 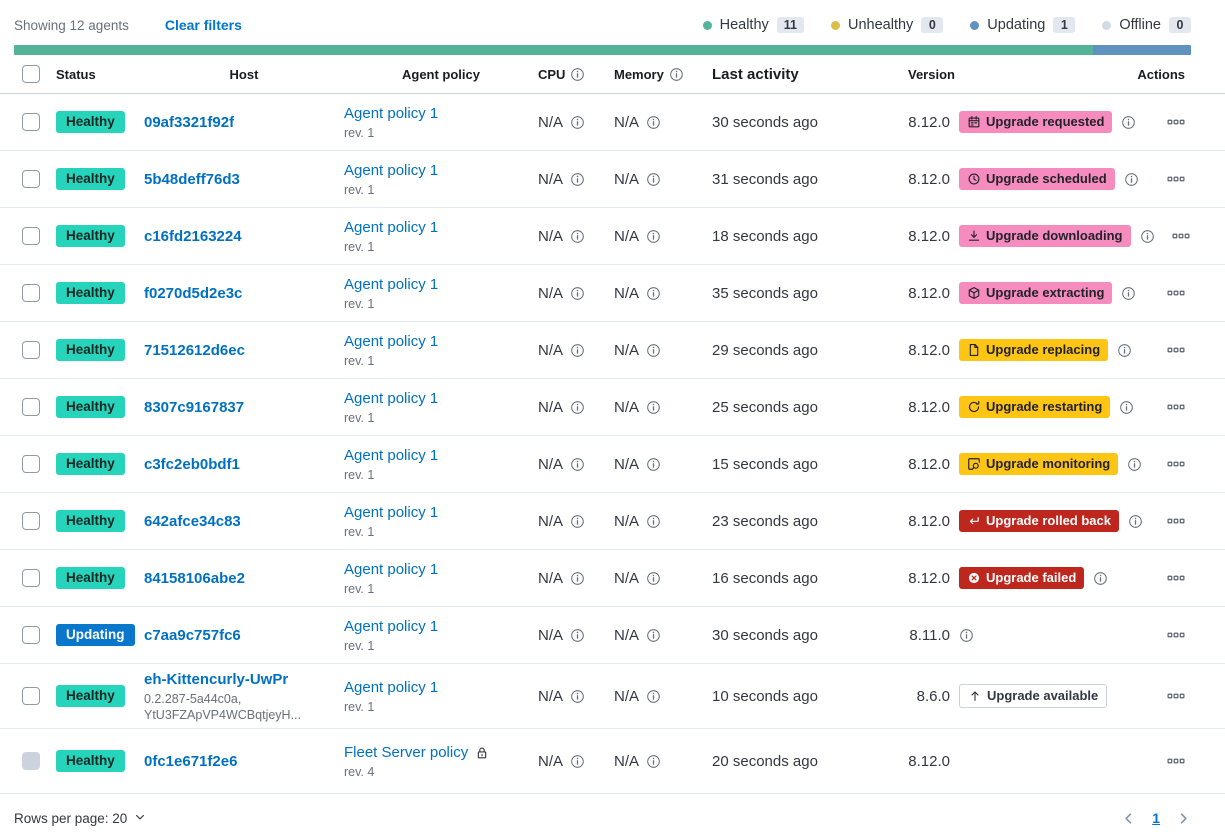 I want to click on host-link: c7aa9c757fc6, so click(x=192, y=635).